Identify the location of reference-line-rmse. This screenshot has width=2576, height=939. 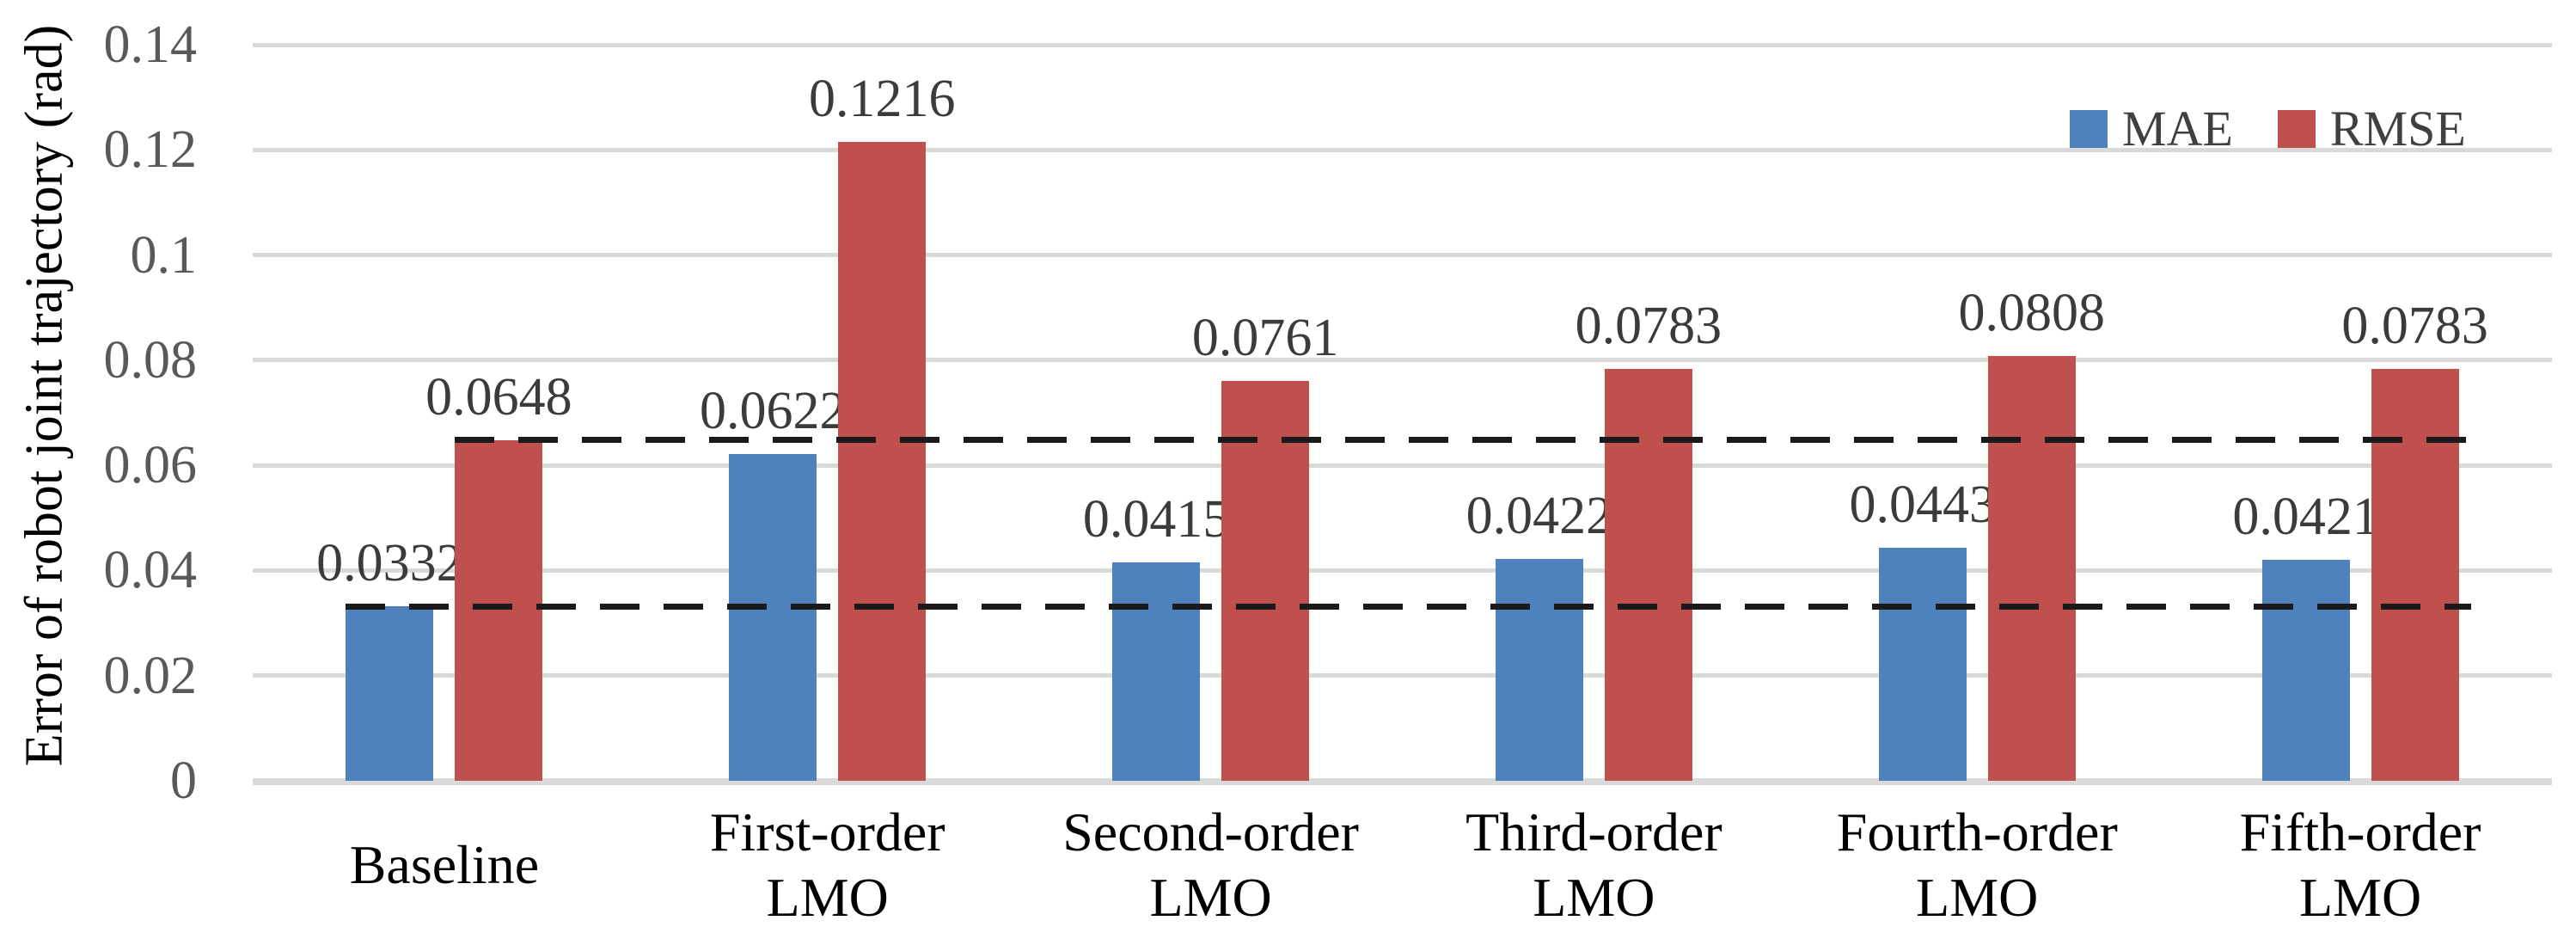
(1463, 441).